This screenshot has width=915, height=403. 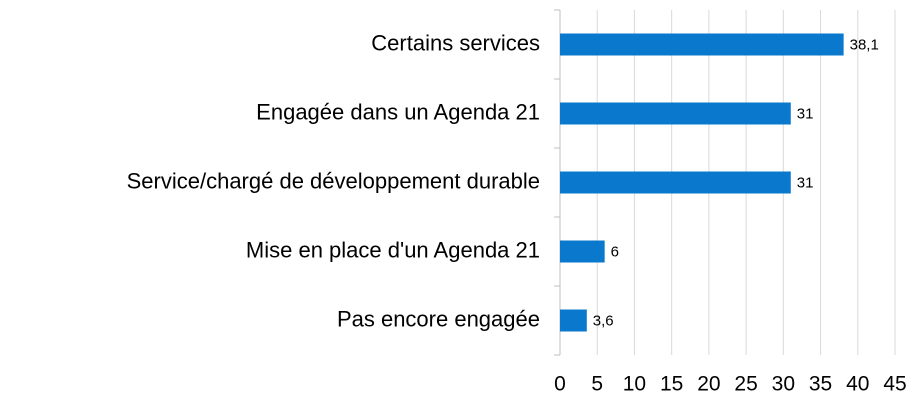 I want to click on x-tick-label: 5, so click(x=597, y=384).